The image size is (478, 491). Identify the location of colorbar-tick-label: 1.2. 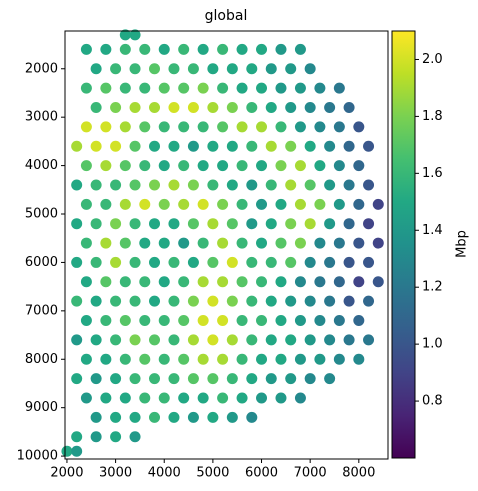
(432, 287).